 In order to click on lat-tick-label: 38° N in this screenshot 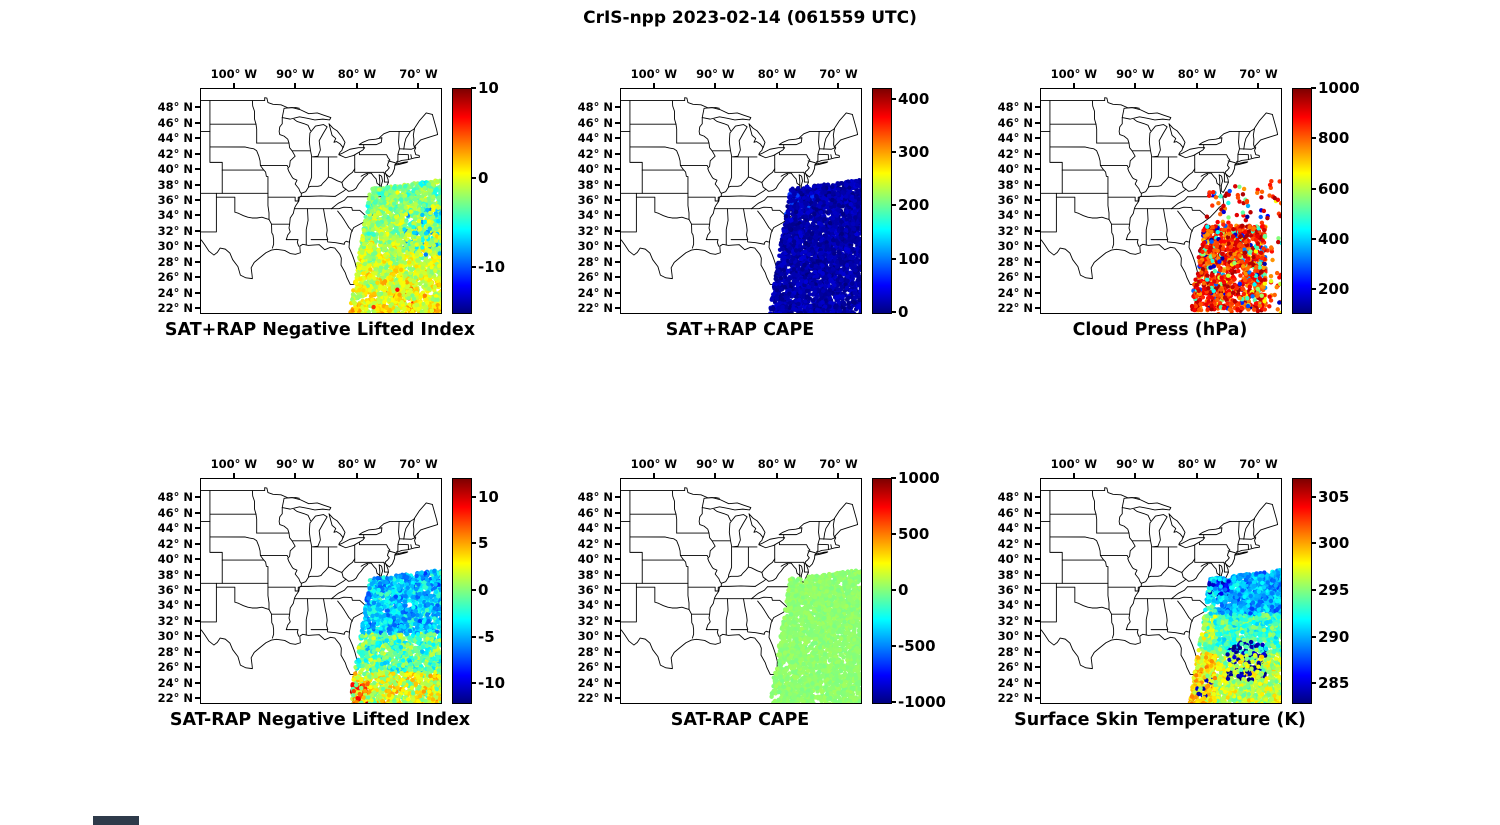, I will do `click(595, 574)`.